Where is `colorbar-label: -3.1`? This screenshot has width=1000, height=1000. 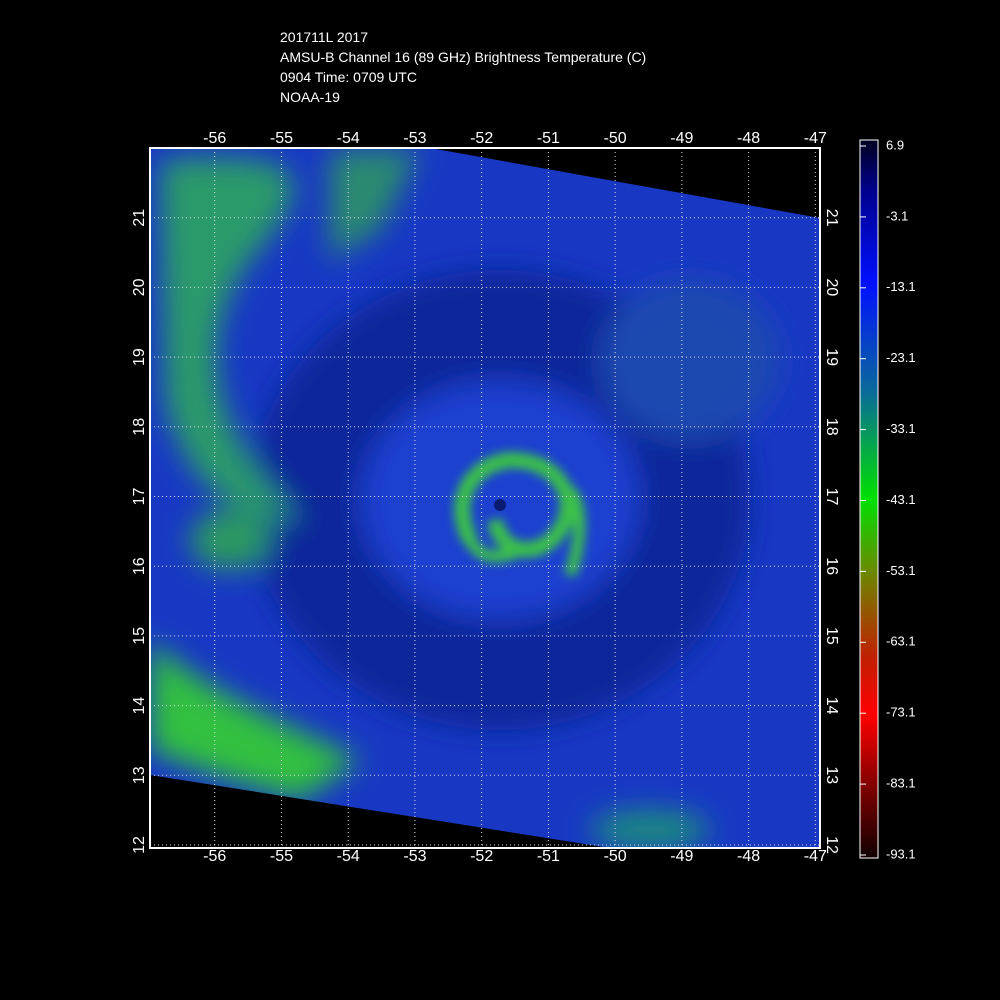 colorbar-label: -3.1 is located at coordinates (897, 215).